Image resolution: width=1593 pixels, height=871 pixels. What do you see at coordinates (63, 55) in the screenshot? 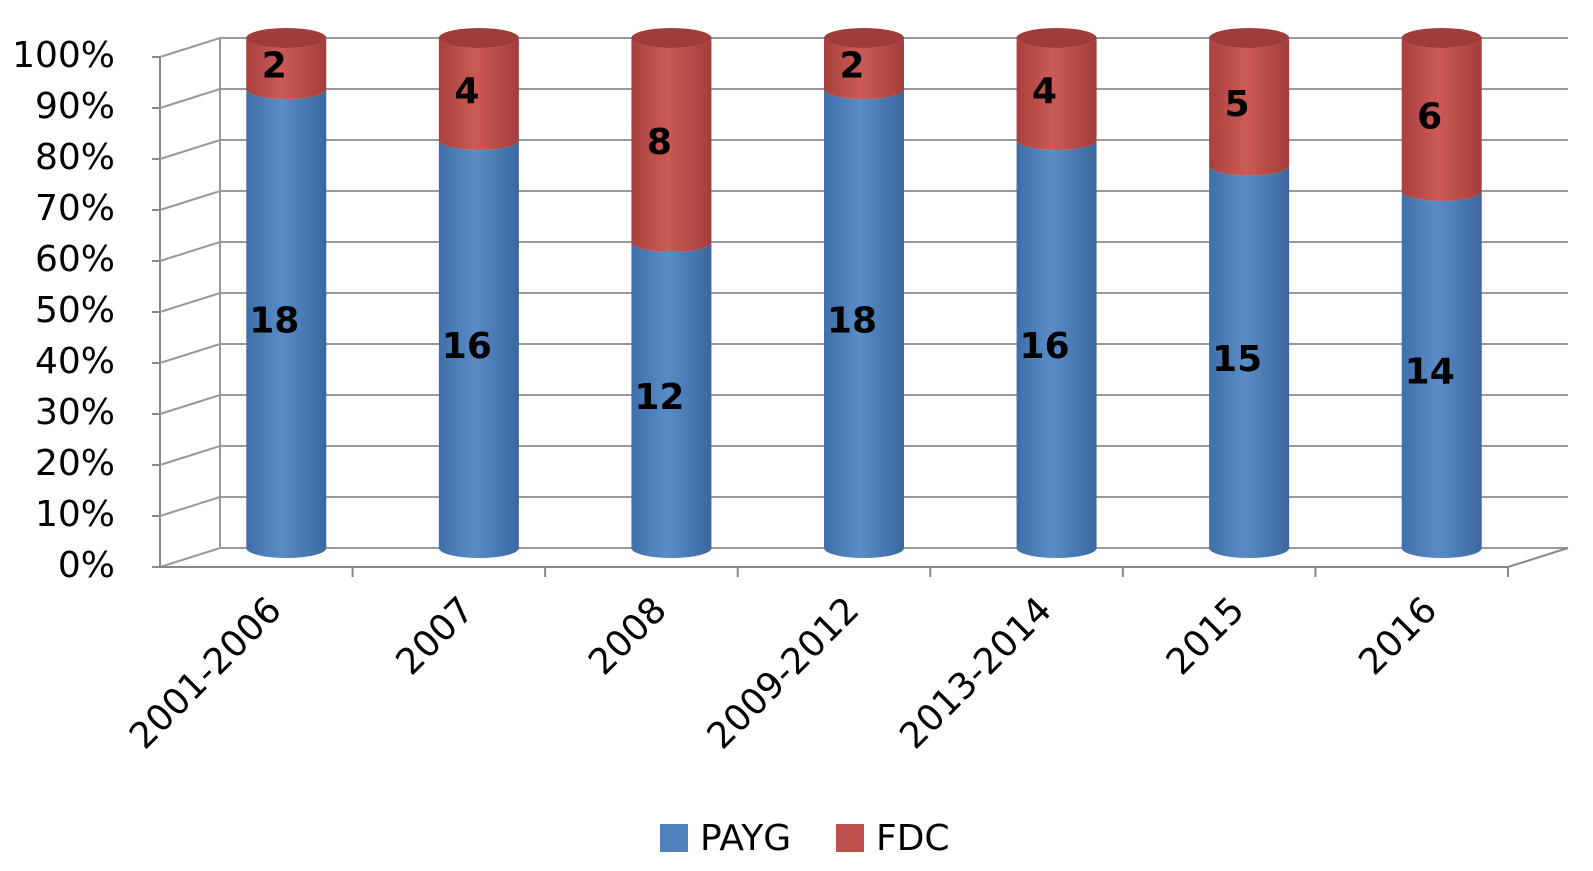
I see `y-tick-label: 100%` at bounding box center [63, 55].